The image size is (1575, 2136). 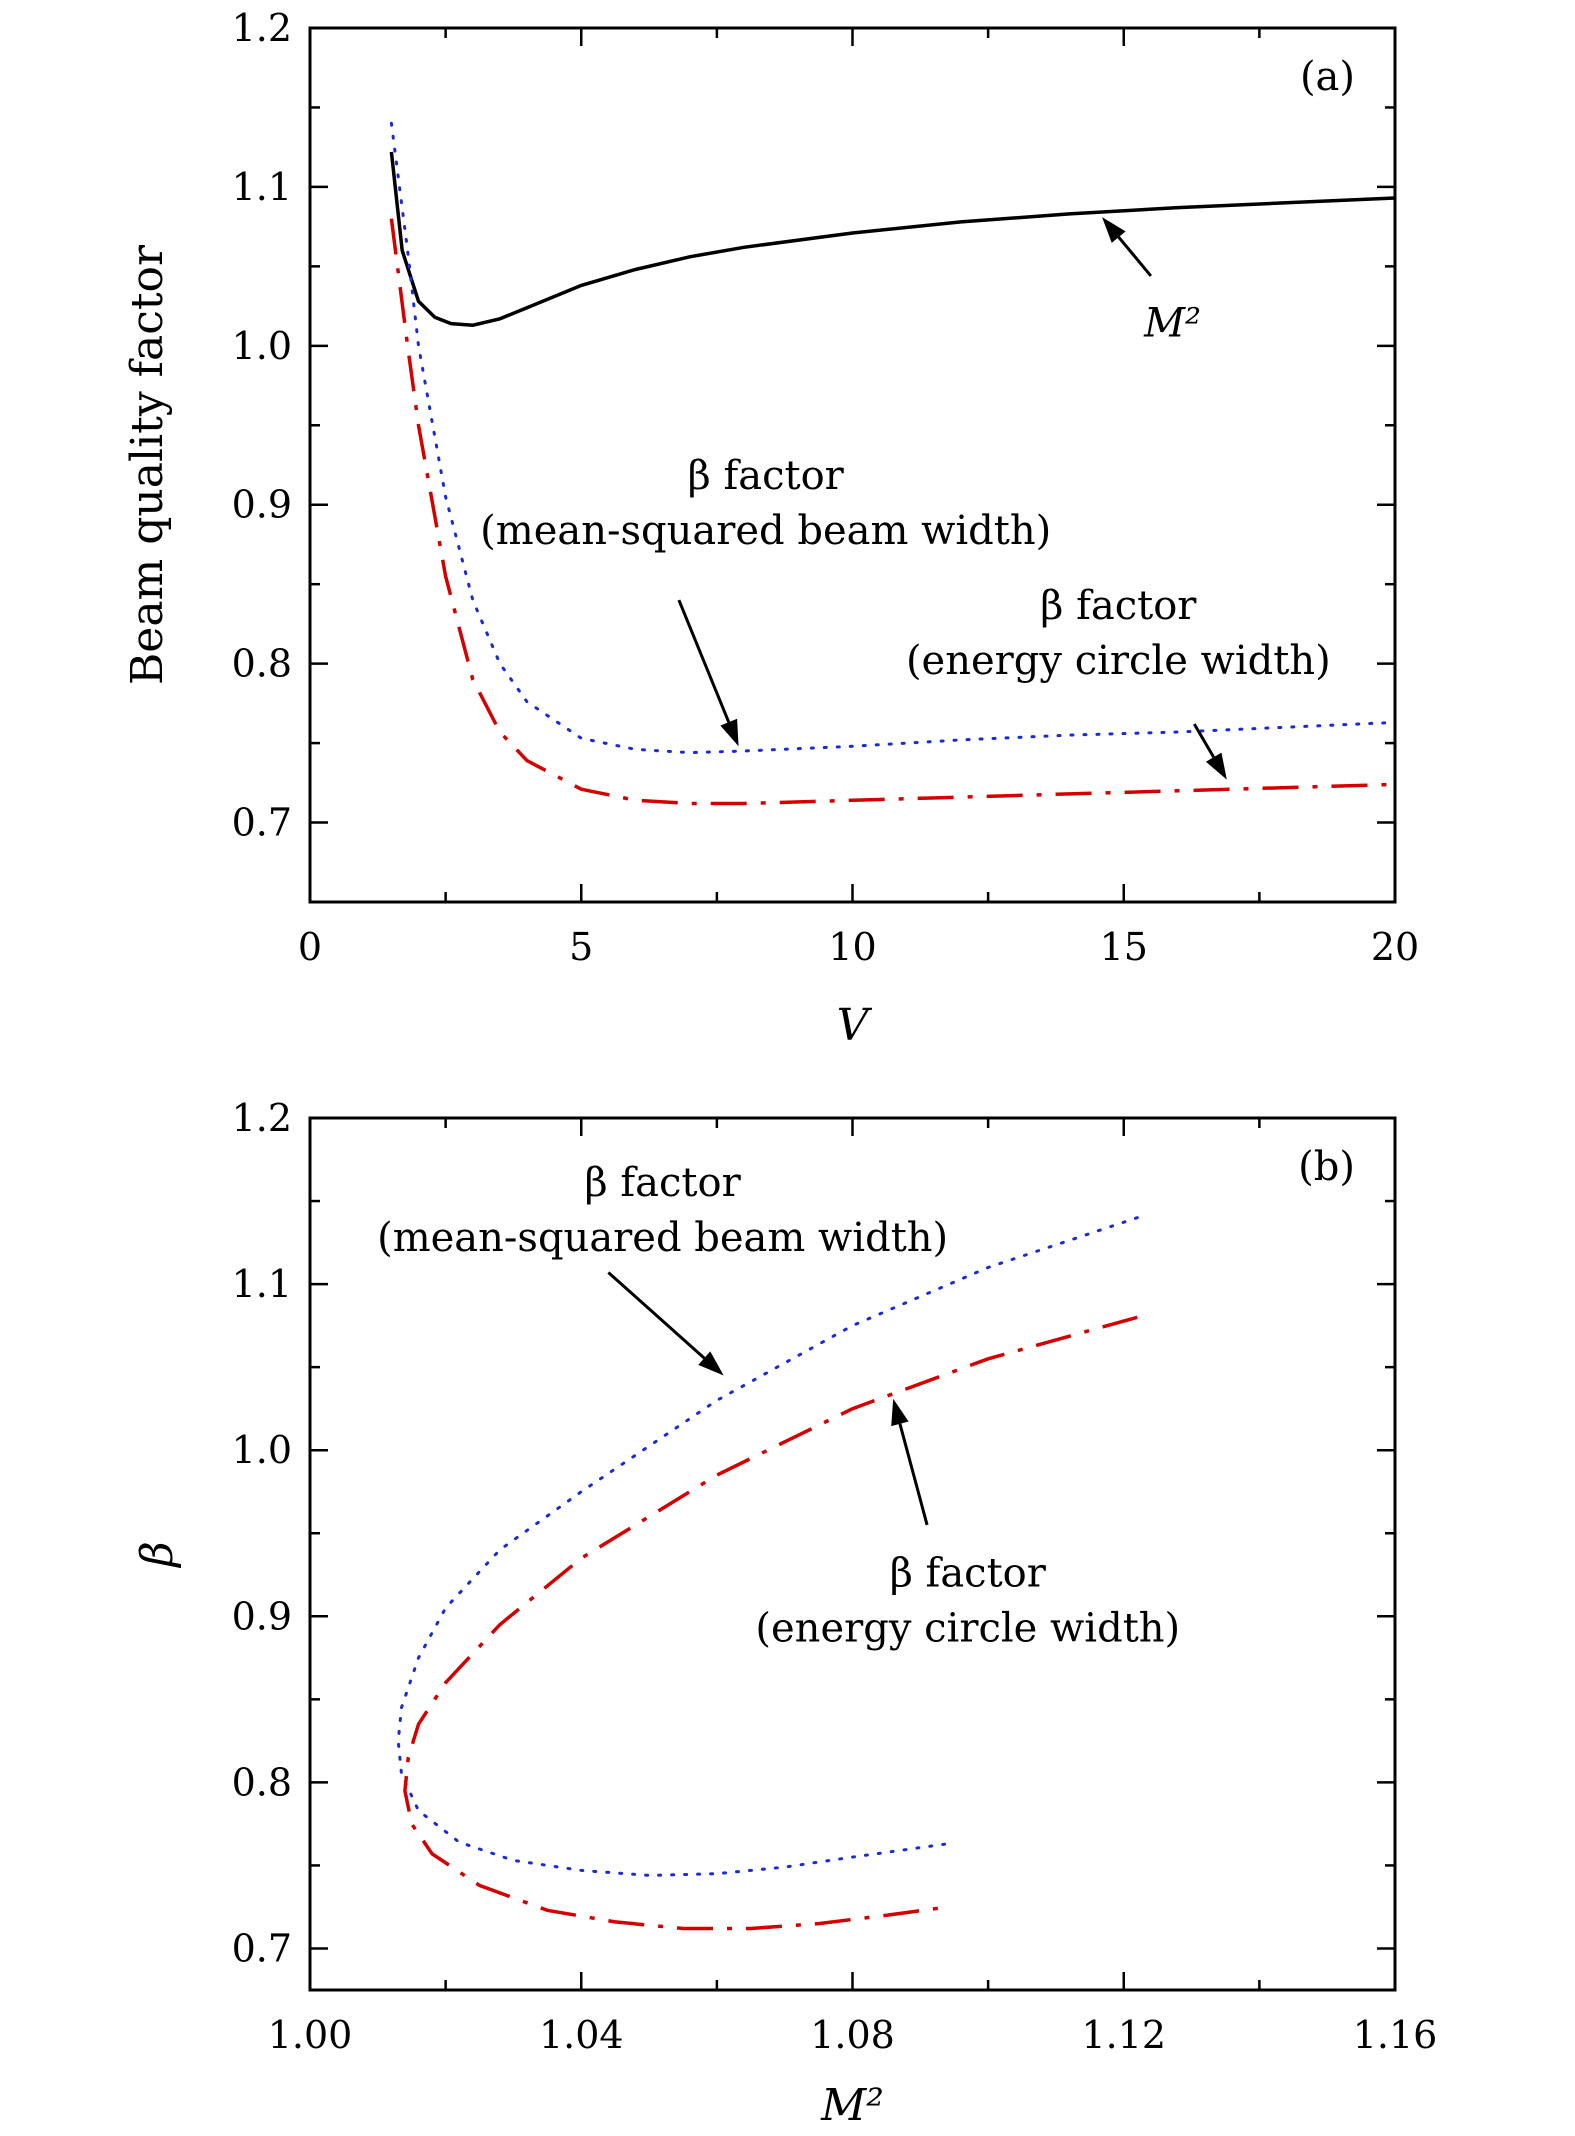 I want to click on x-tick-label: 0, so click(x=310, y=947).